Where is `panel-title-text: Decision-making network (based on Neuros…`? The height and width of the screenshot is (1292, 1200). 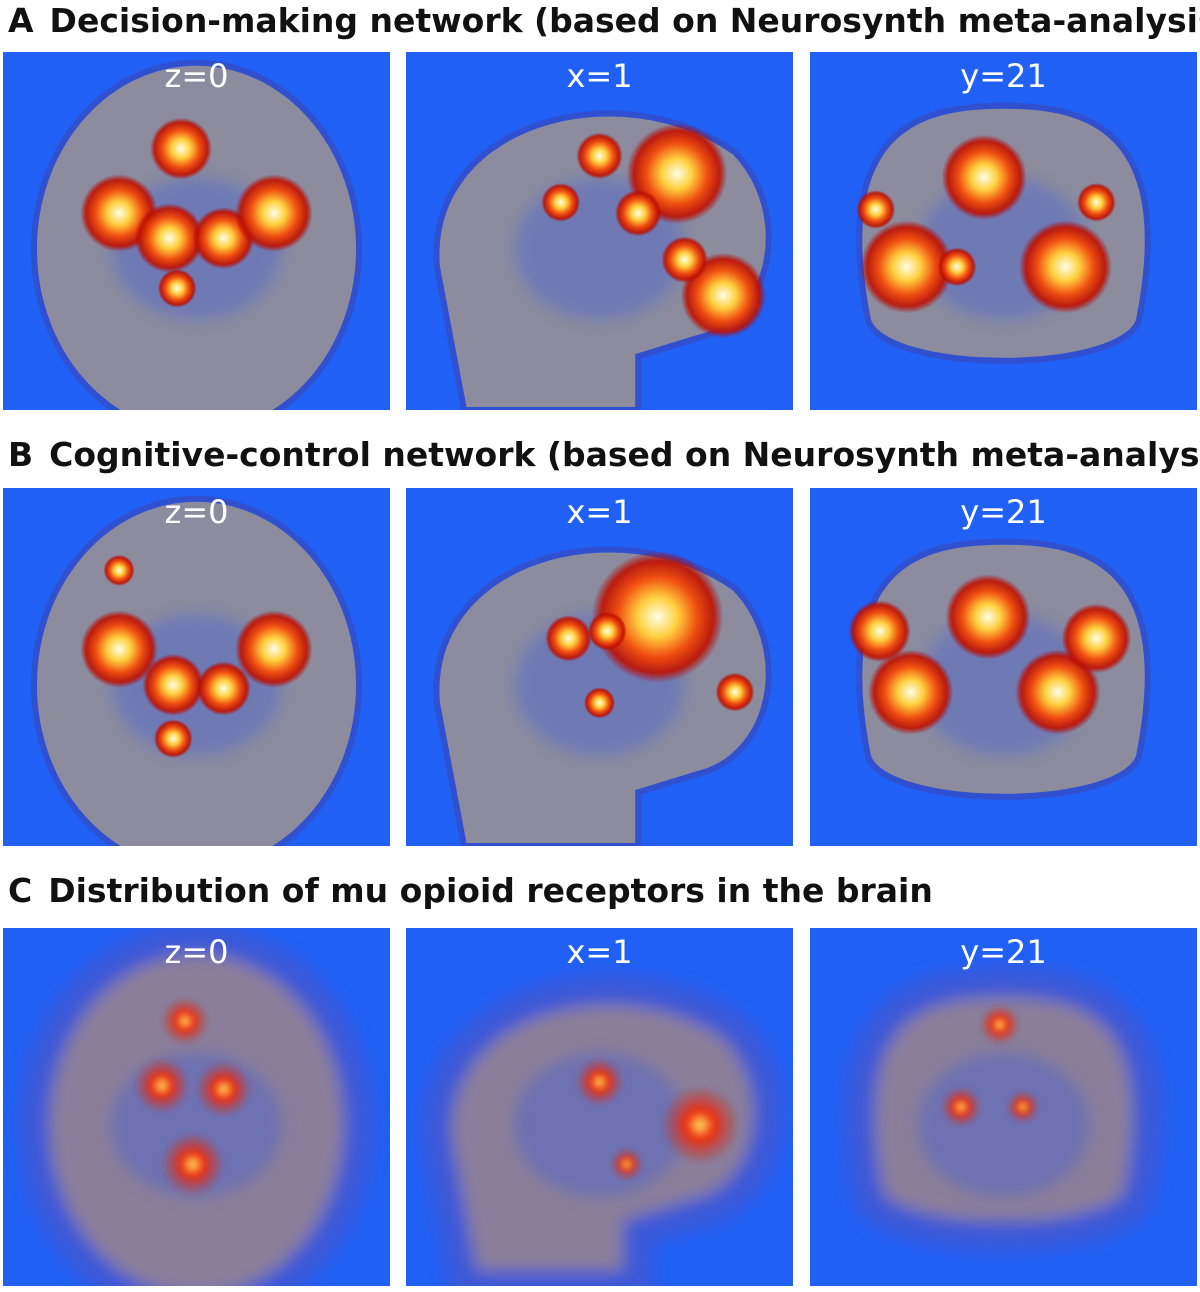
panel-title-text: Decision-making network (based on Neuros… is located at coordinates (625, 20).